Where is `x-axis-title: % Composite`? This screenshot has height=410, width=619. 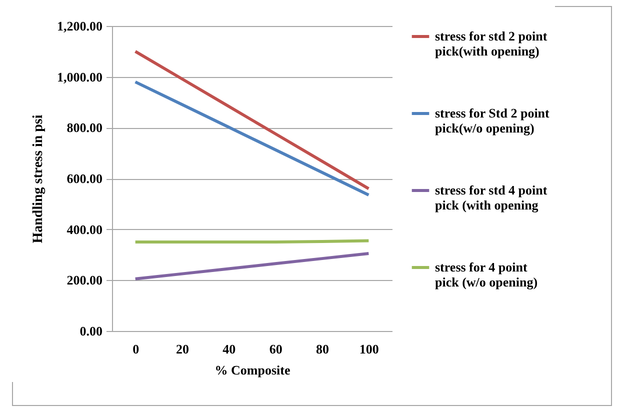
x-axis-title: % Composite is located at coordinates (252, 370).